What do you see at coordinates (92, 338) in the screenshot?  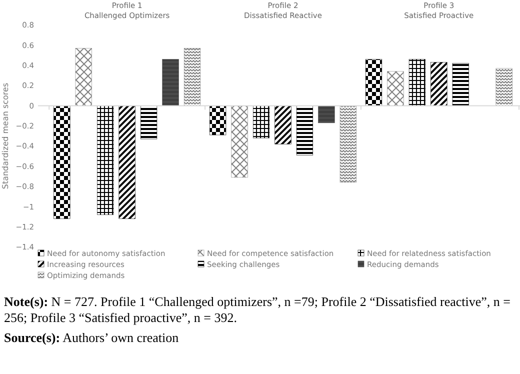 I see `source-note: Source(s): Authors’ own creation` at bounding box center [92, 338].